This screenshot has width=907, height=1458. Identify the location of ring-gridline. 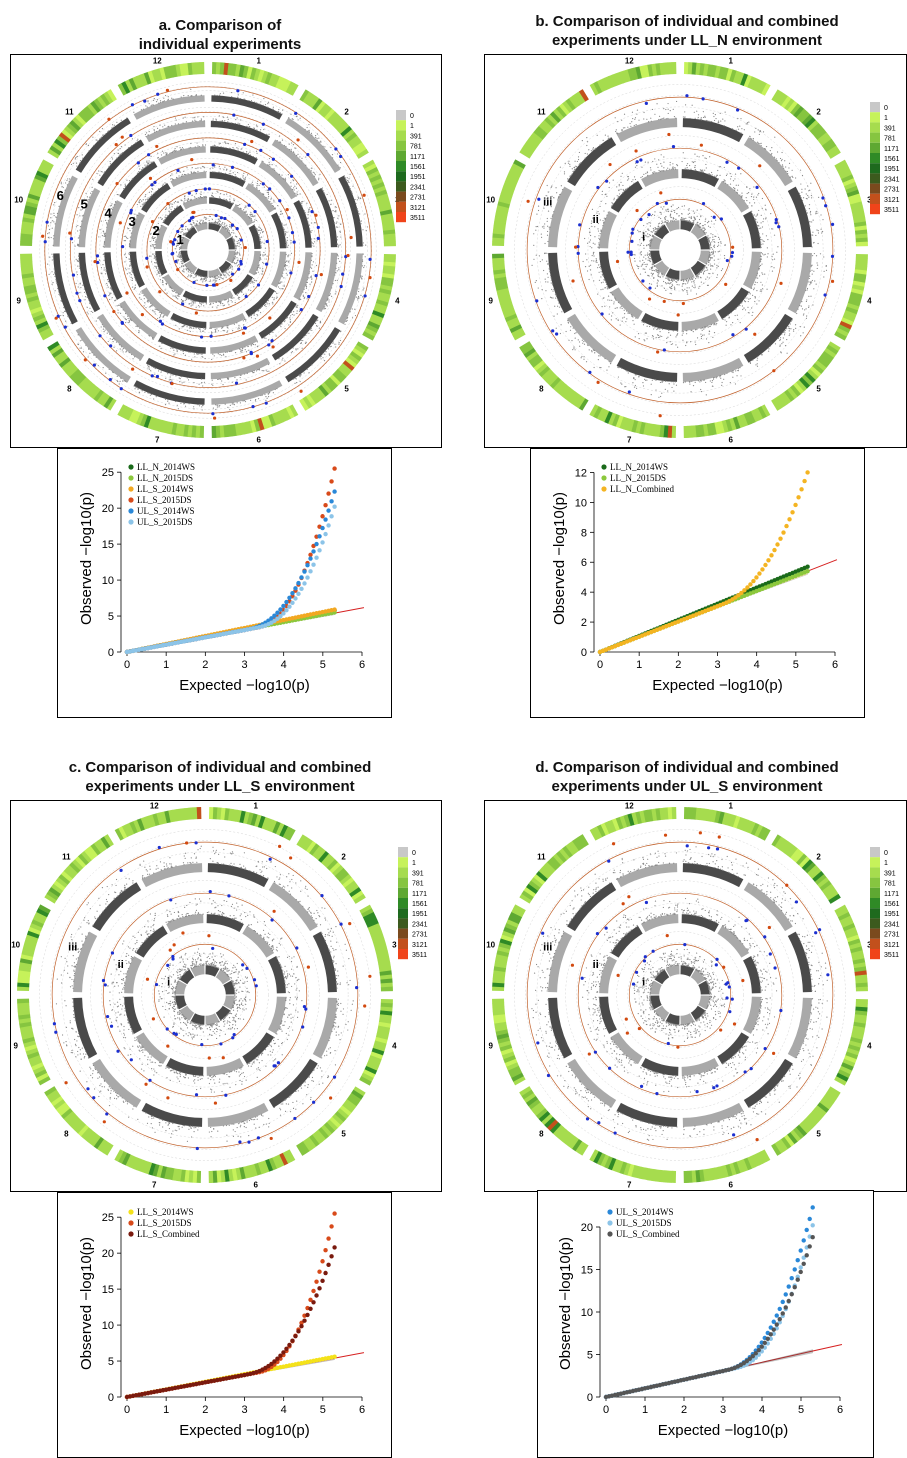
(208, 250).